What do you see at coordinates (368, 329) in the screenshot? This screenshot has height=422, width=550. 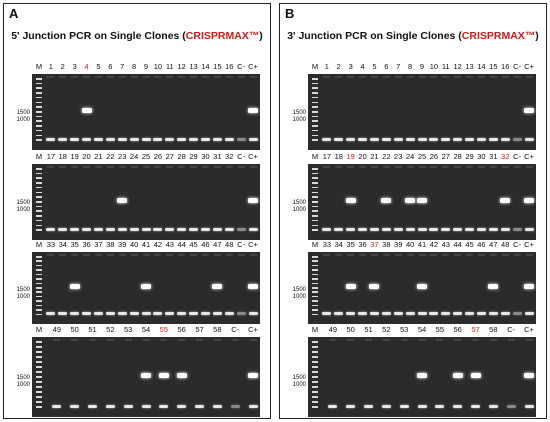 I see `lane-label: 51` at bounding box center [368, 329].